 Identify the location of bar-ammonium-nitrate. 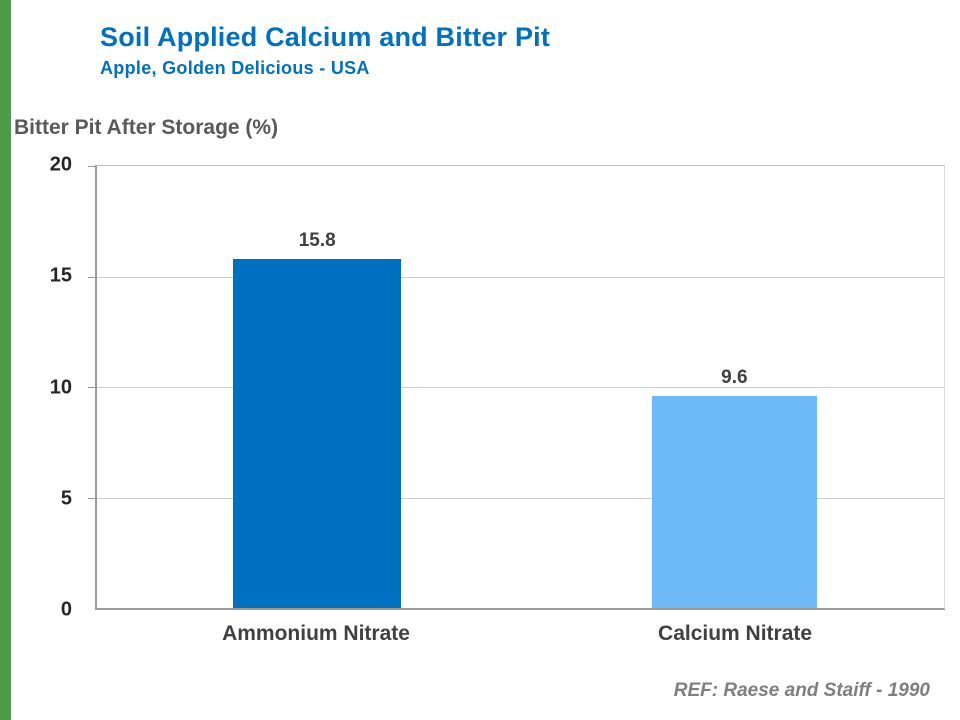
(317, 433).